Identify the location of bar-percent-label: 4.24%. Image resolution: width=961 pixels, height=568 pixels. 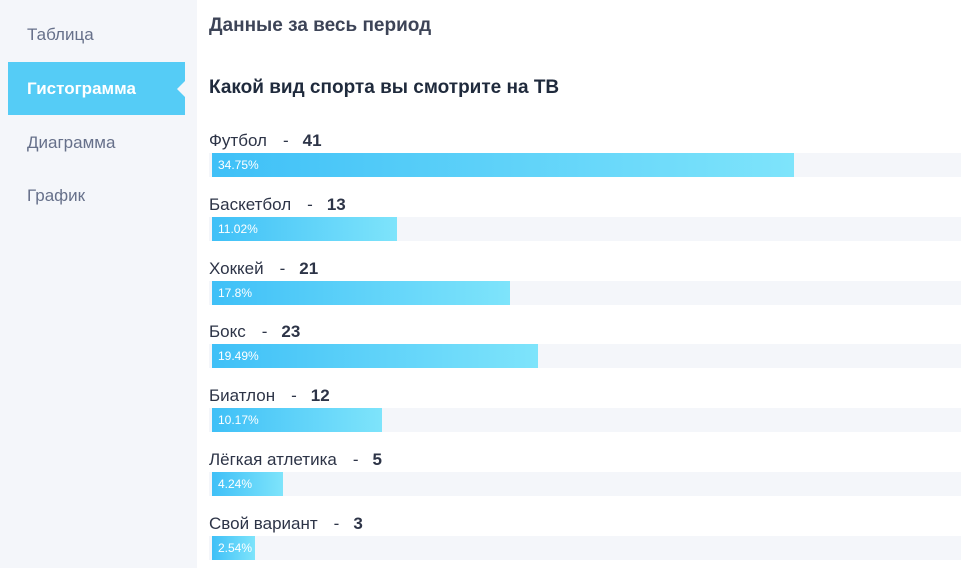
(235, 484).